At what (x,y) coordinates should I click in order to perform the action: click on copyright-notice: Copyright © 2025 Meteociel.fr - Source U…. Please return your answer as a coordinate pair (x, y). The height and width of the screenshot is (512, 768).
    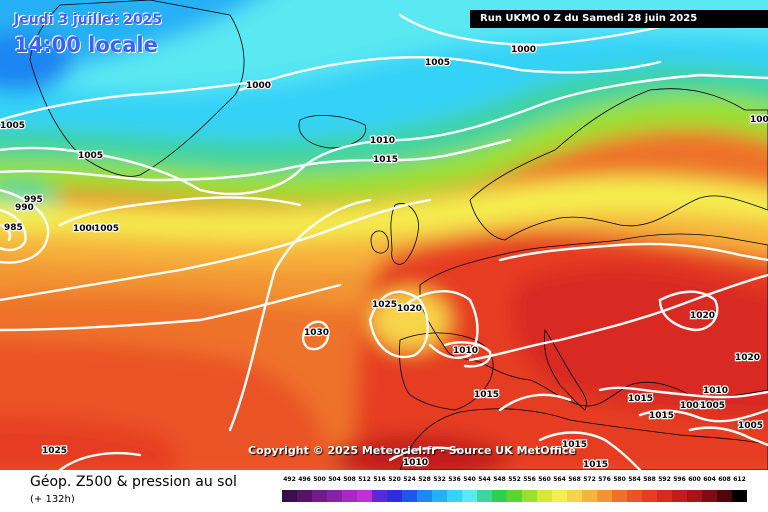
    Looking at the image, I should click on (412, 450).